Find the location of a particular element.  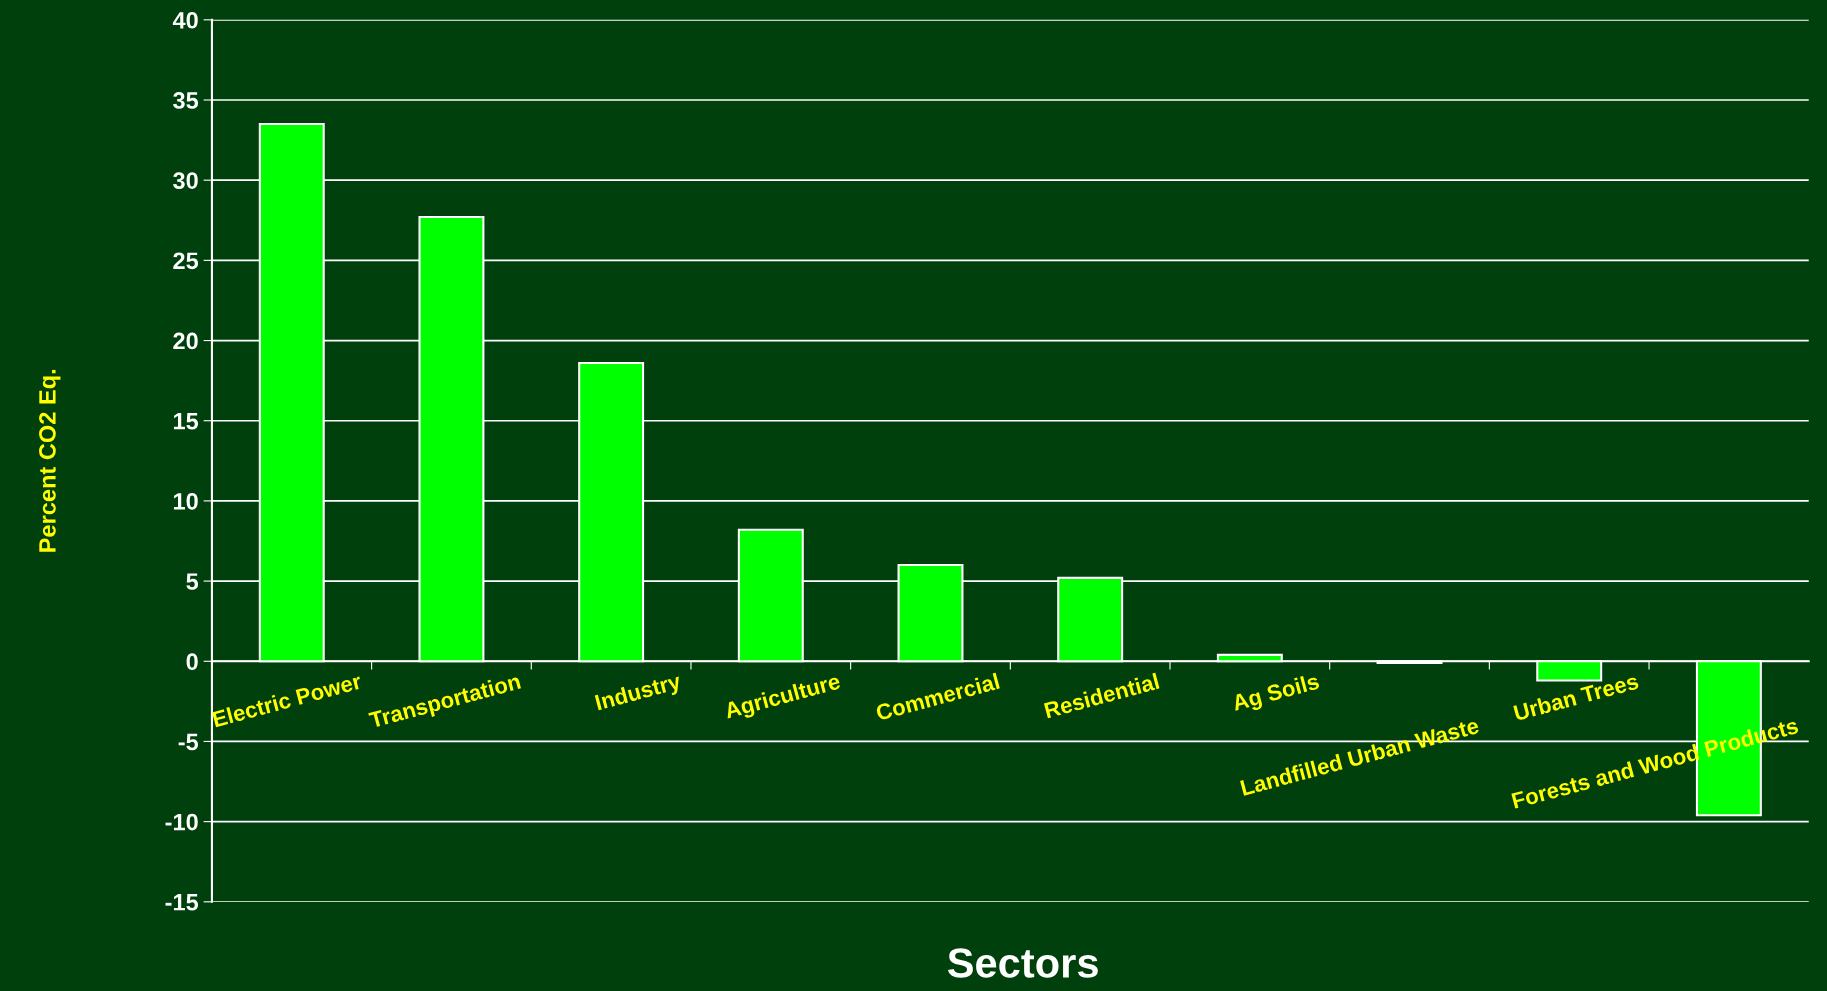

y-tick-label: 15 is located at coordinates (186, 421).